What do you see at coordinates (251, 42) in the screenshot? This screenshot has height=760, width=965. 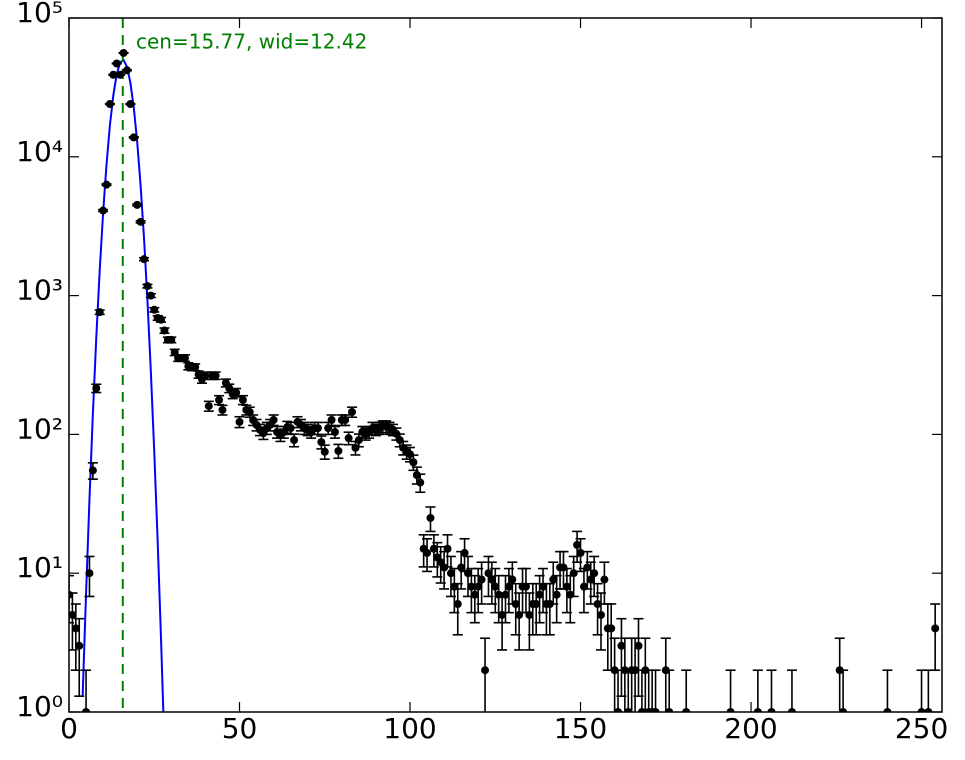 I see `annotation: cen=15.77, wid=12.42` at bounding box center [251, 42].